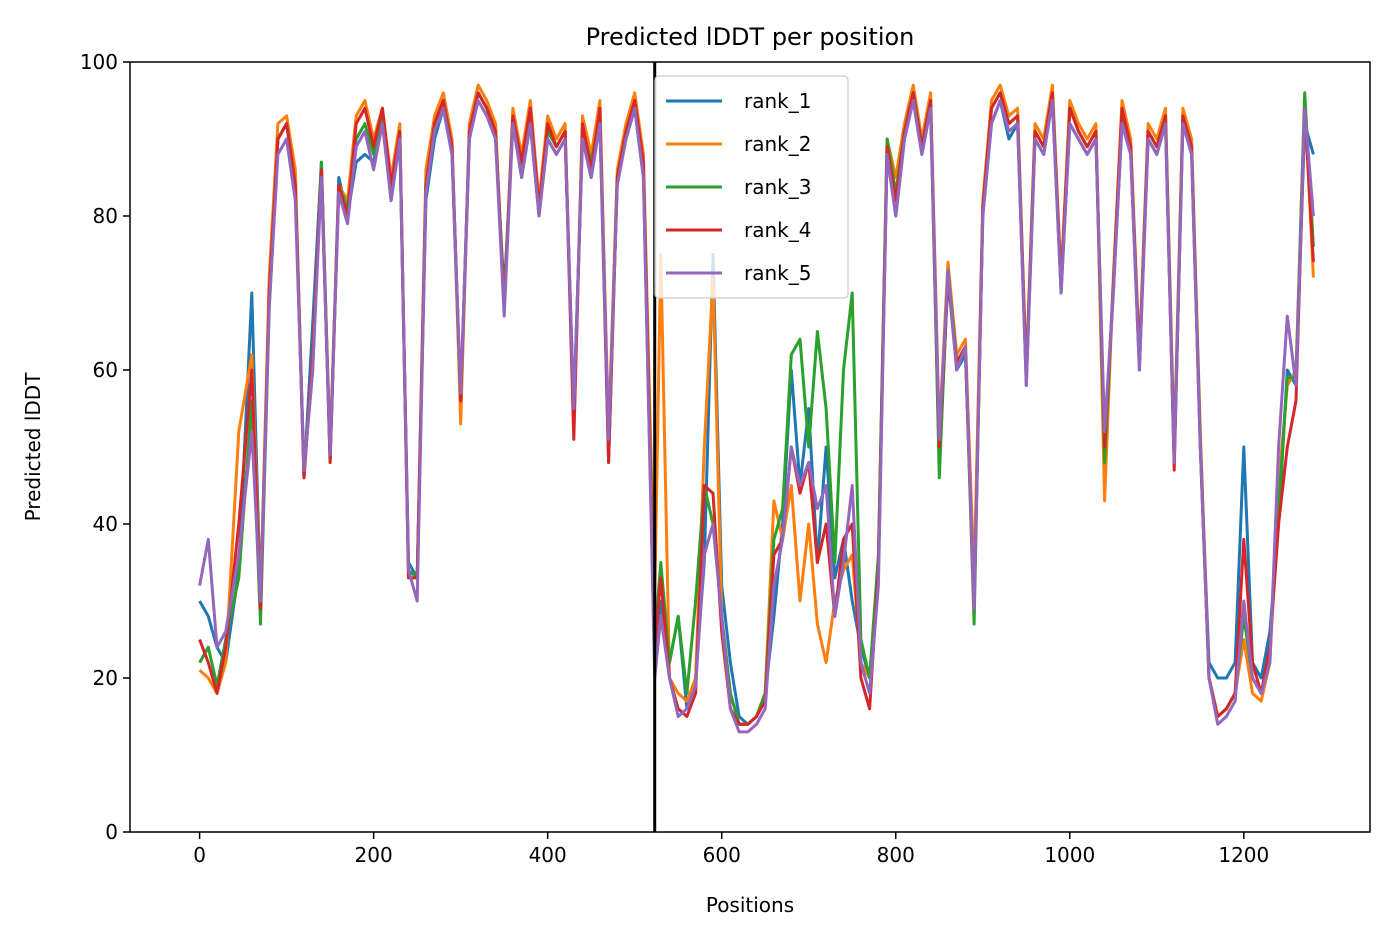 The height and width of the screenshot is (939, 1391). I want to click on legend-label-rank_5: rank_5, so click(777, 273).